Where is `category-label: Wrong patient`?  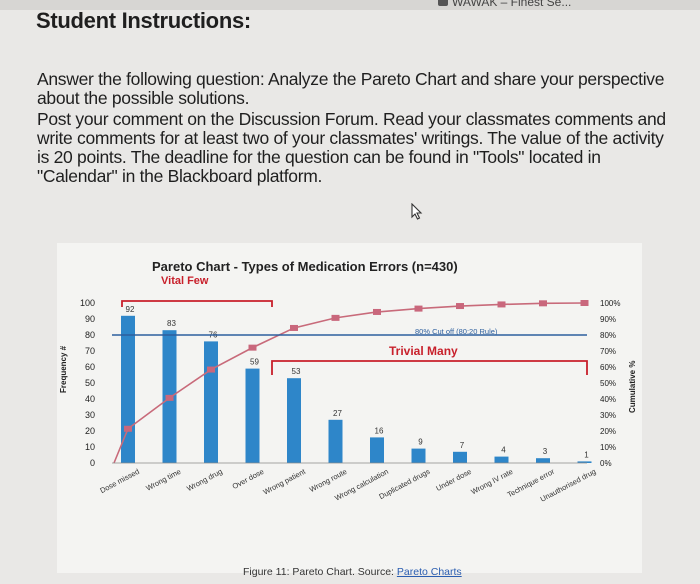
category-label: Wrong patient is located at coordinates (285, 481).